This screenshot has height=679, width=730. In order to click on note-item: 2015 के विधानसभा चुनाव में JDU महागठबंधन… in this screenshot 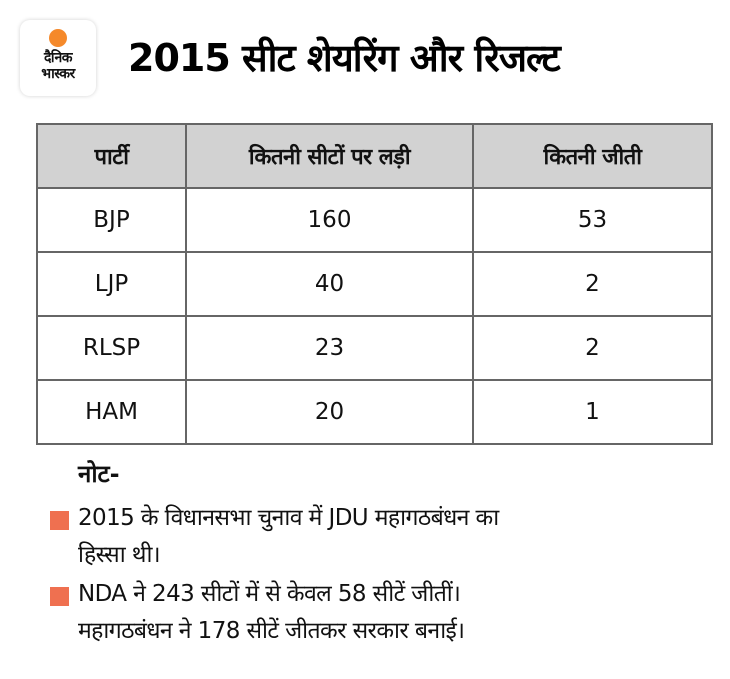, I will do `click(380, 537)`.